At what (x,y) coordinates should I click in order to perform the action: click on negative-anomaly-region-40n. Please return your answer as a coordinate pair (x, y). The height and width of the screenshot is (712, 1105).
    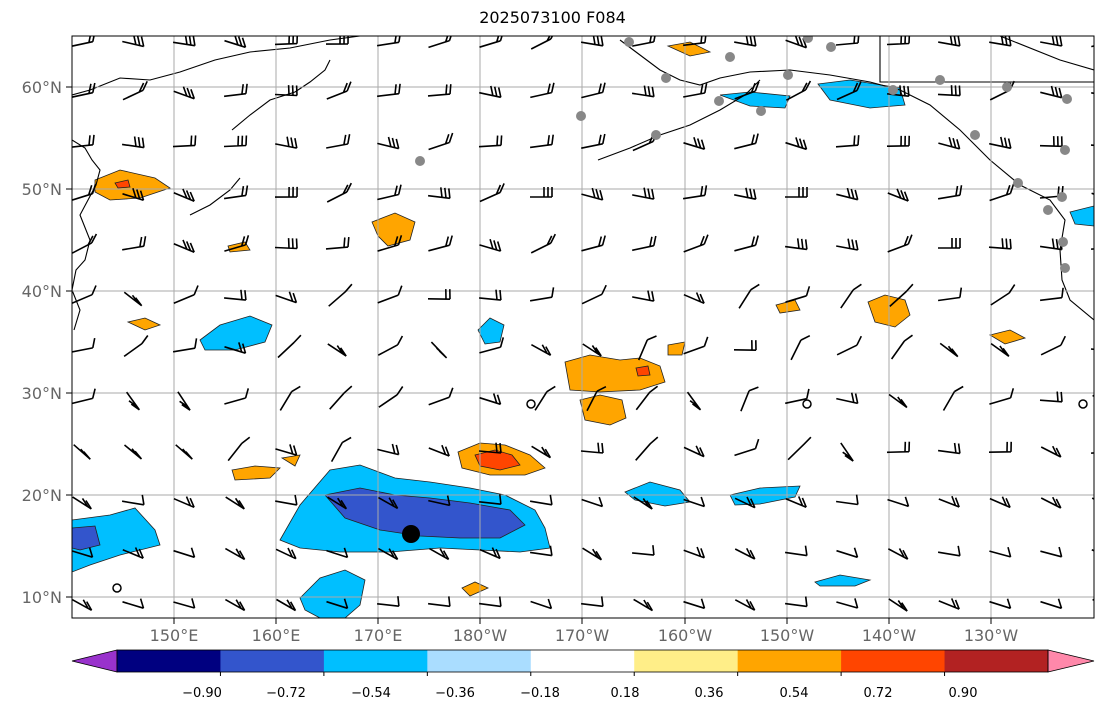
    Looking at the image, I should click on (236, 333).